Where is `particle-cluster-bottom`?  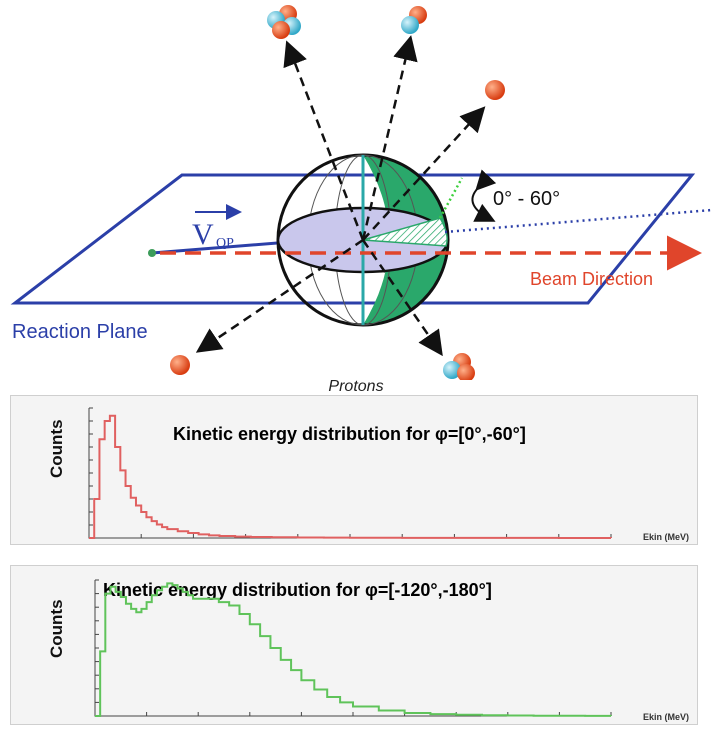 particle-cluster-bottom is located at coordinates (459, 366).